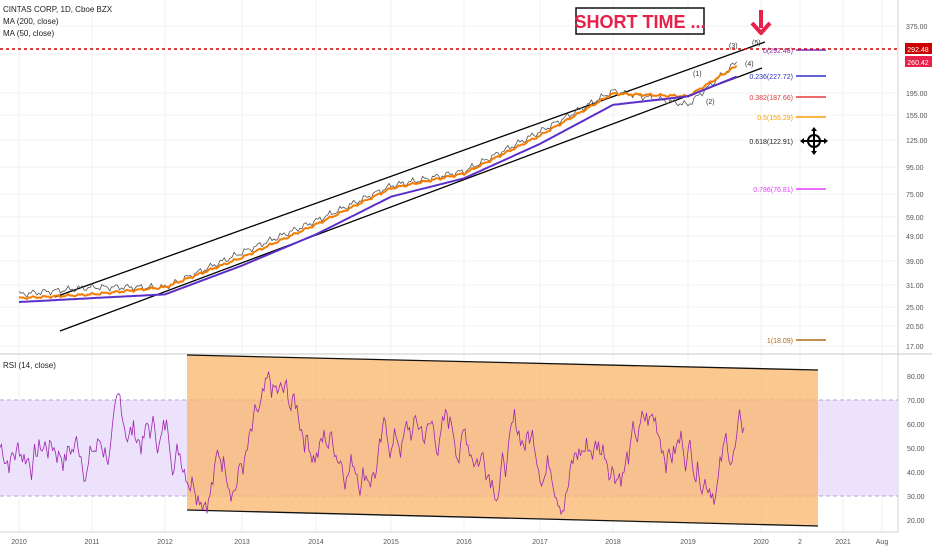  Describe the element at coordinates (756, 43) in the screenshot. I see `wave-label: (5)` at that location.